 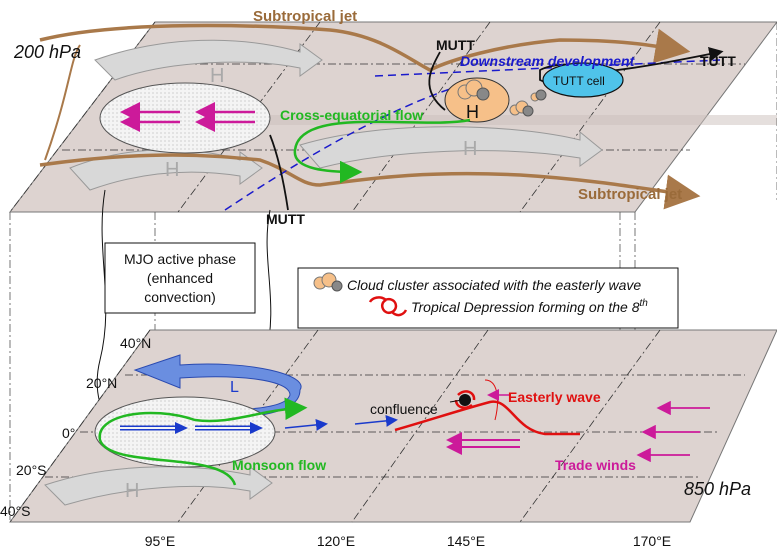 What do you see at coordinates (456, 401) in the screenshot?
I see `confluence-arrow` at bounding box center [456, 401].